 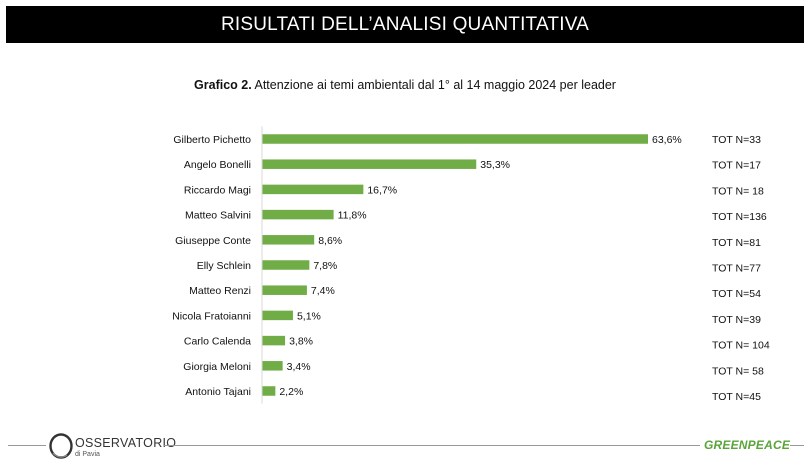 I want to click on total-label: TOT N=33, so click(x=736, y=140).